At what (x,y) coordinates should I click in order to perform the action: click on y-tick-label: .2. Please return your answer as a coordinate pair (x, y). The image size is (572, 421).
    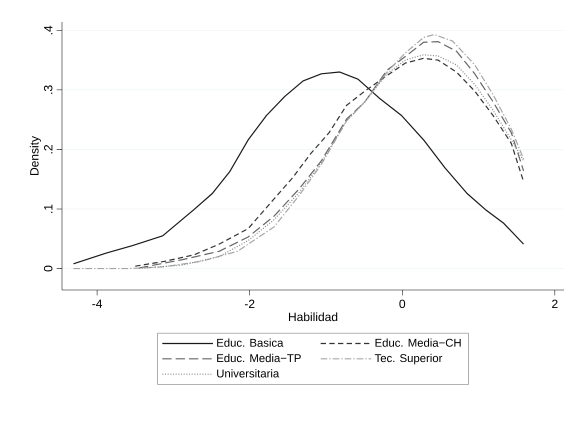
    Looking at the image, I should click on (48, 149).